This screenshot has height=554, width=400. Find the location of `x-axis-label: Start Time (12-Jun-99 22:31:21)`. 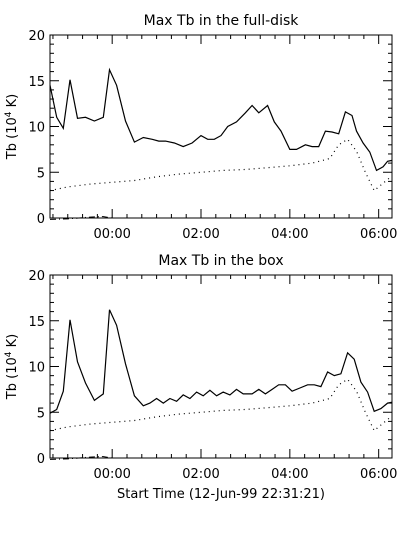

x-axis-label: Start Time (12-Jun-99 22:31:21) is located at coordinates (221, 494).